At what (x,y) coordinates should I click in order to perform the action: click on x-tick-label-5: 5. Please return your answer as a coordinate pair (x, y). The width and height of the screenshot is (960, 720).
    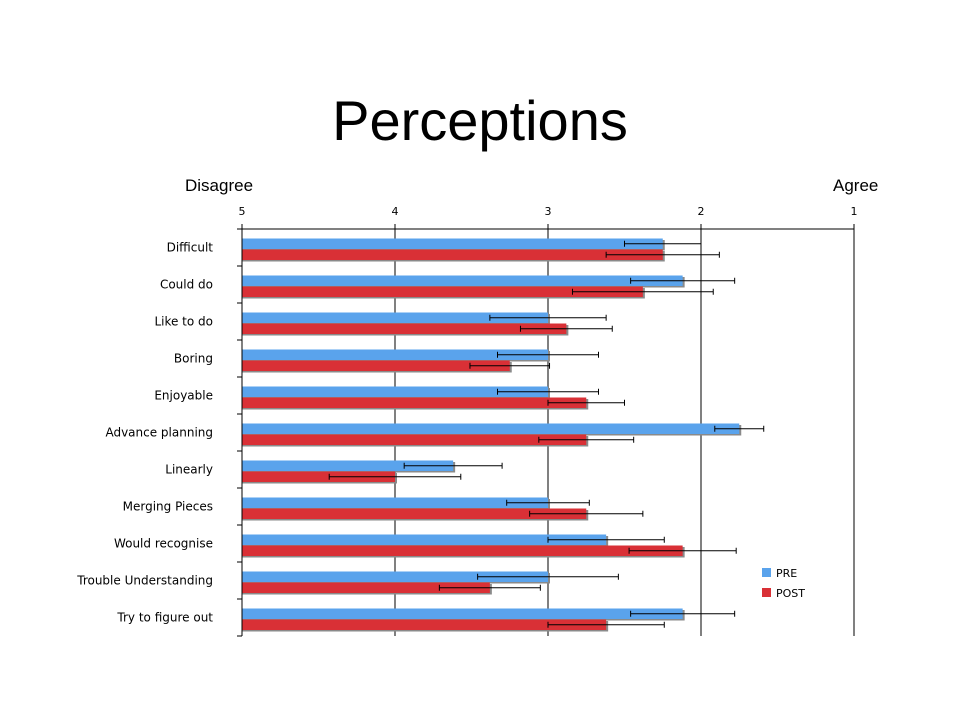
    Looking at the image, I should click on (242, 211).